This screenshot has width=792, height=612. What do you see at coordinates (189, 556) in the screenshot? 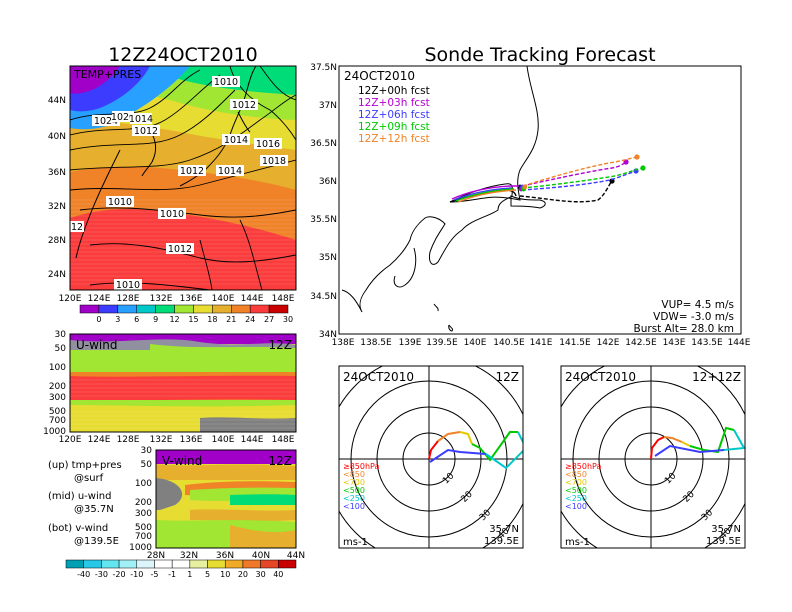
I see `svg-text: 32N` at bounding box center [189, 556].